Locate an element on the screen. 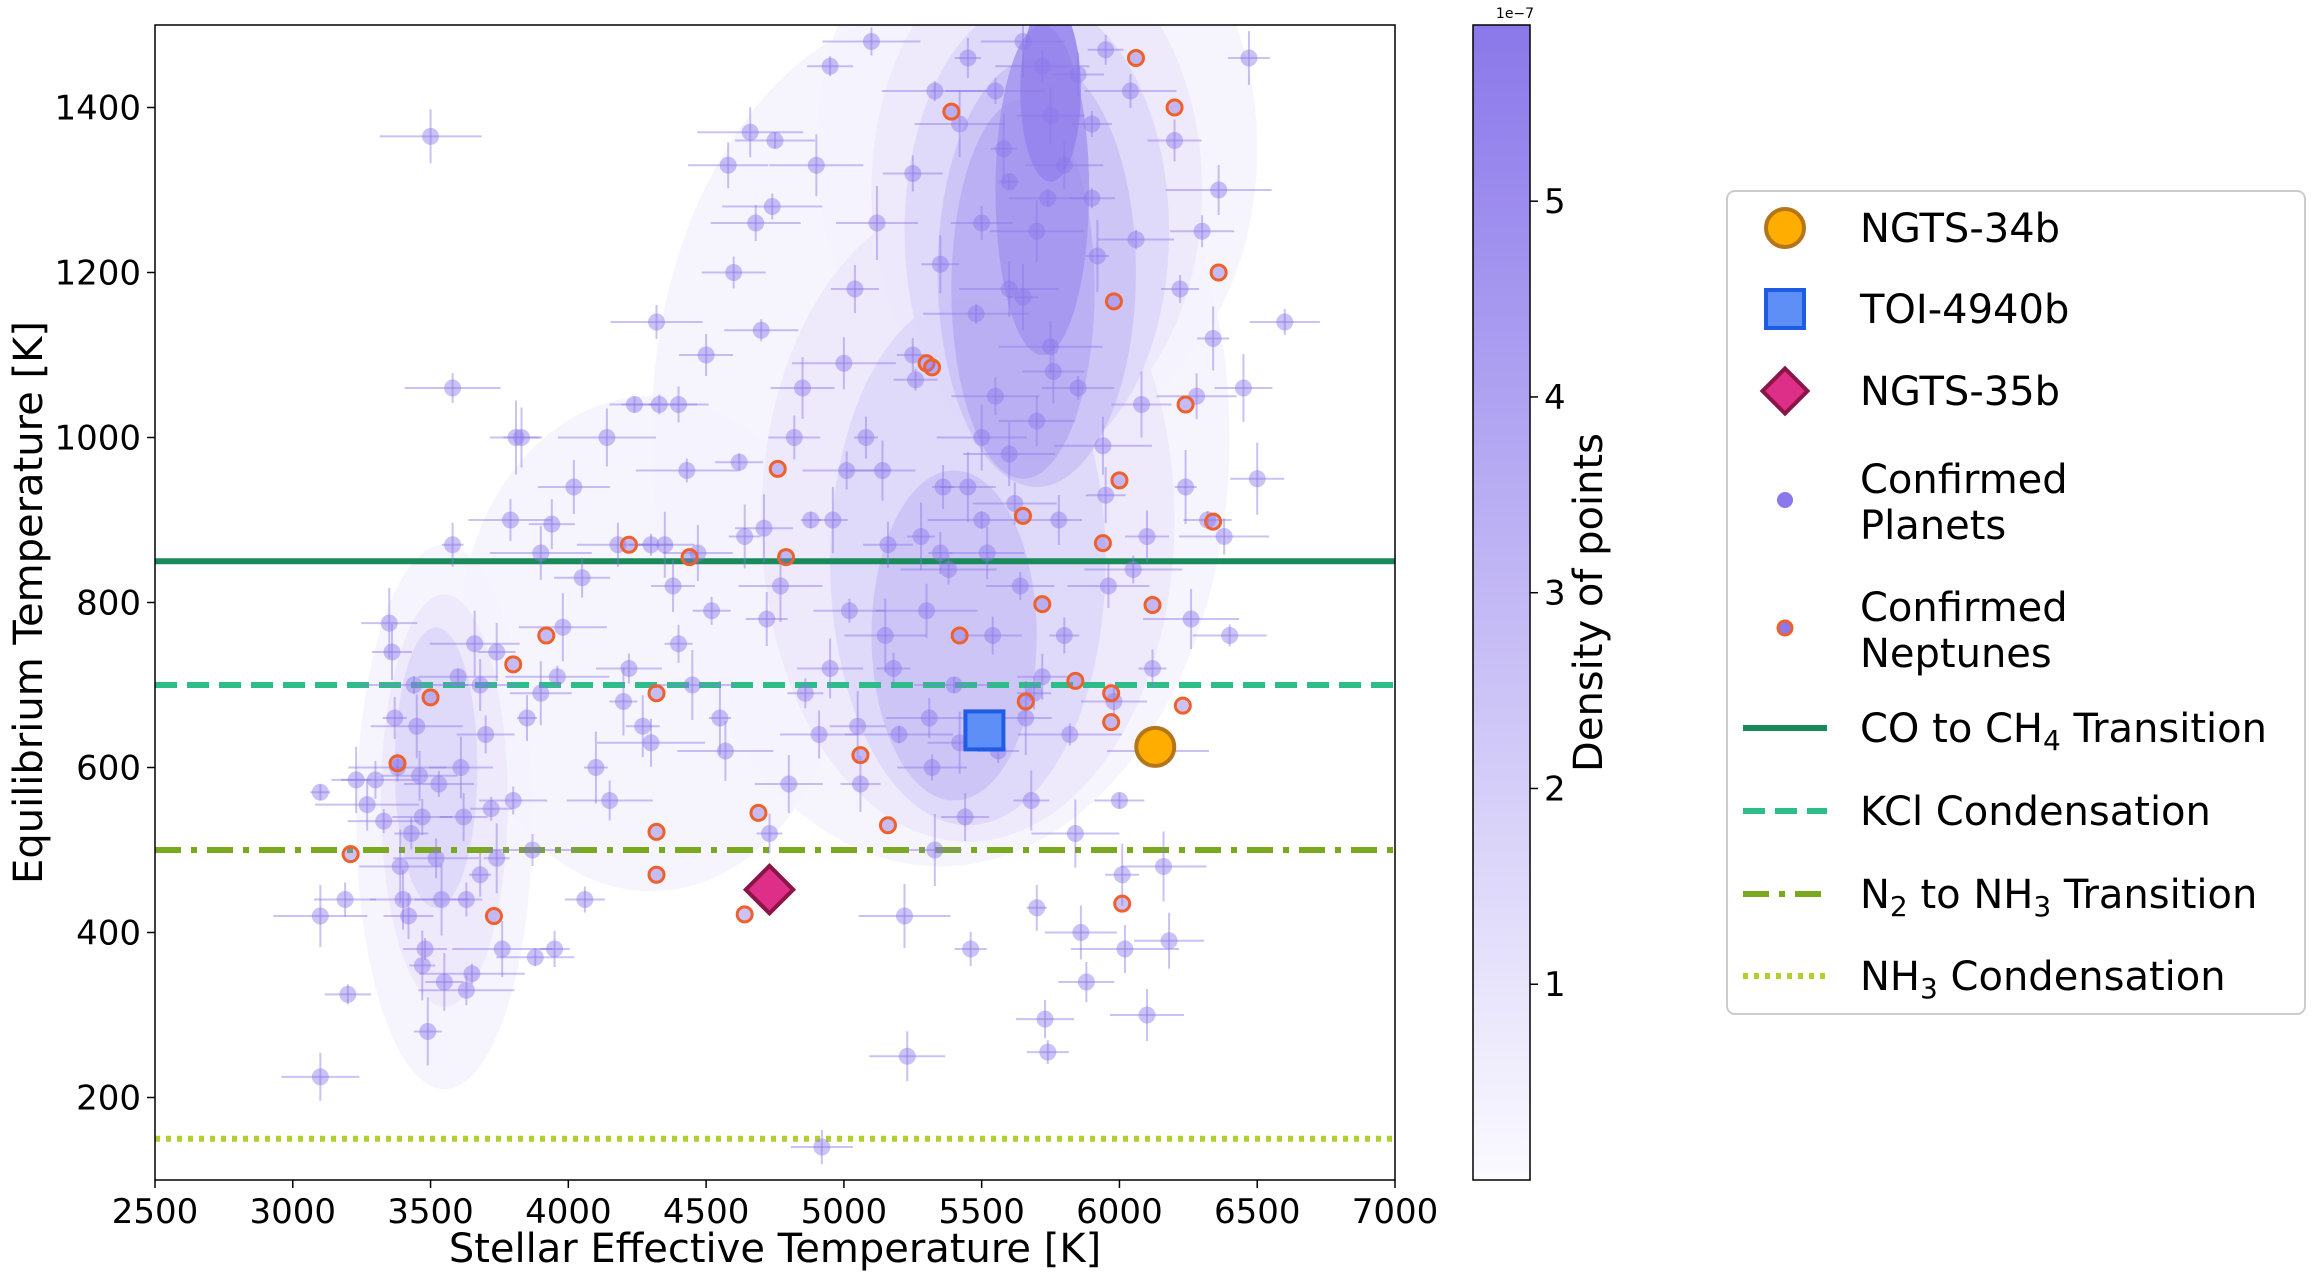 The width and height of the screenshot is (2314, 1279). legend-marker-circle is located at coordinates (1785, 228).